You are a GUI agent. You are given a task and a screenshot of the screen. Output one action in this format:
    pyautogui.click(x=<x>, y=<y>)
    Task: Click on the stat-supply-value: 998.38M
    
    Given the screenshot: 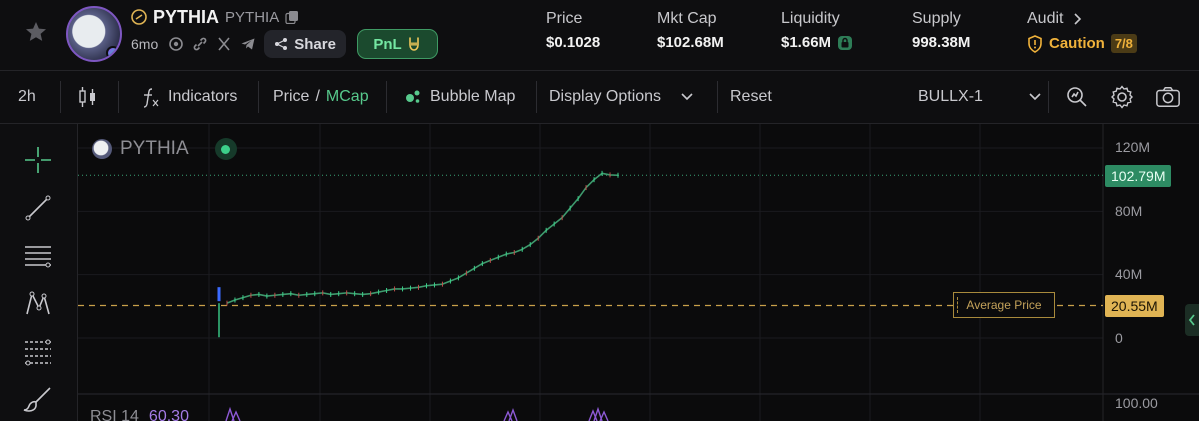 What is the action you would take?
    pyautogui.click(x=941, y=42)
    